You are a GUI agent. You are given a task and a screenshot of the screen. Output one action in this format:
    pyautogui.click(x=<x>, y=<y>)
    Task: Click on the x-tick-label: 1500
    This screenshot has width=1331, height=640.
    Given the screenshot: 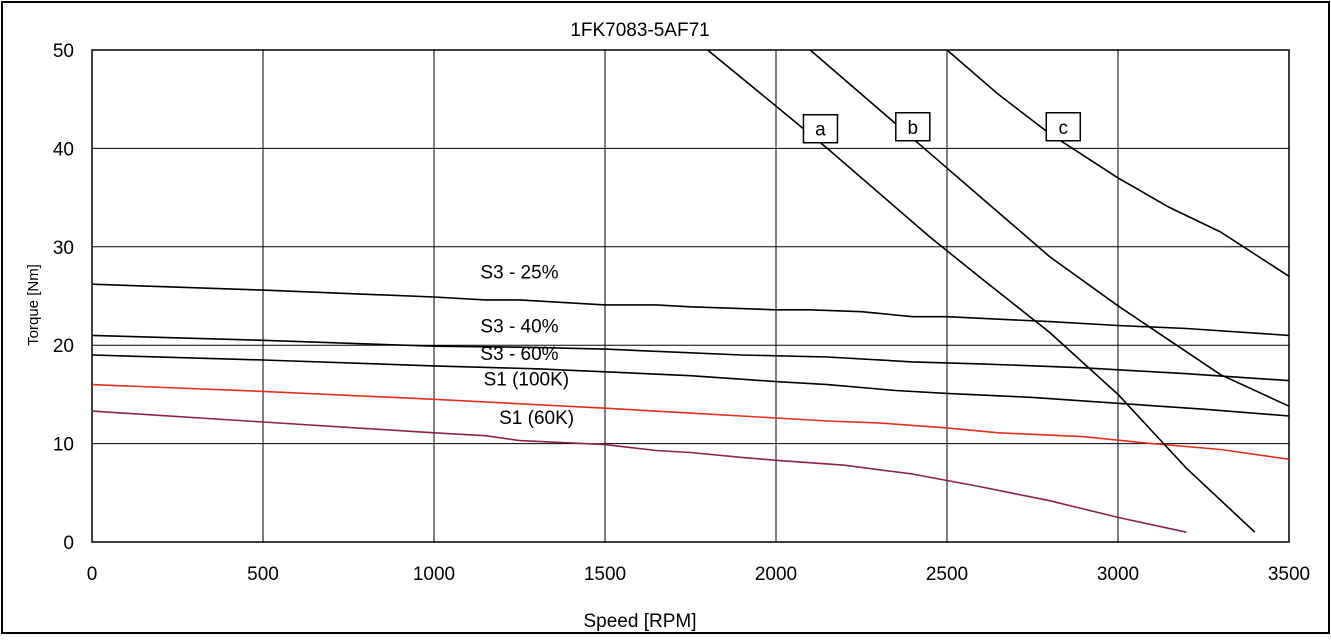 What is the action you would take?
    pyautogui.click(x=605, y=574)
    